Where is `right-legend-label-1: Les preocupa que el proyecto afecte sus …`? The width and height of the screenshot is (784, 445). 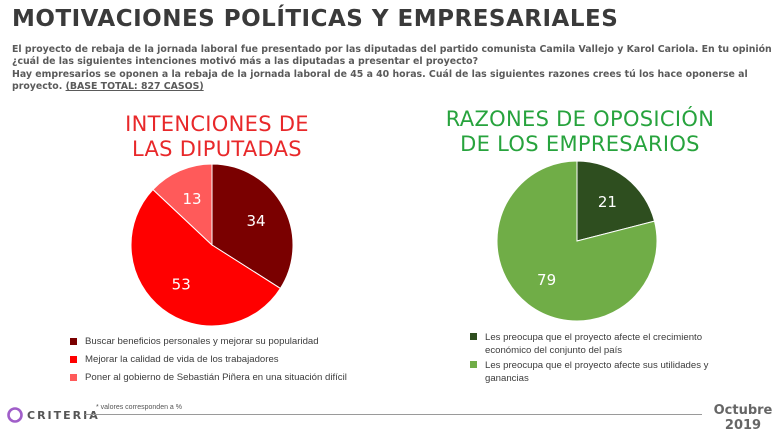
right-legend-label-1: Les preocupa que el proyecto afecte sus … is located at coordinates (597, 372).